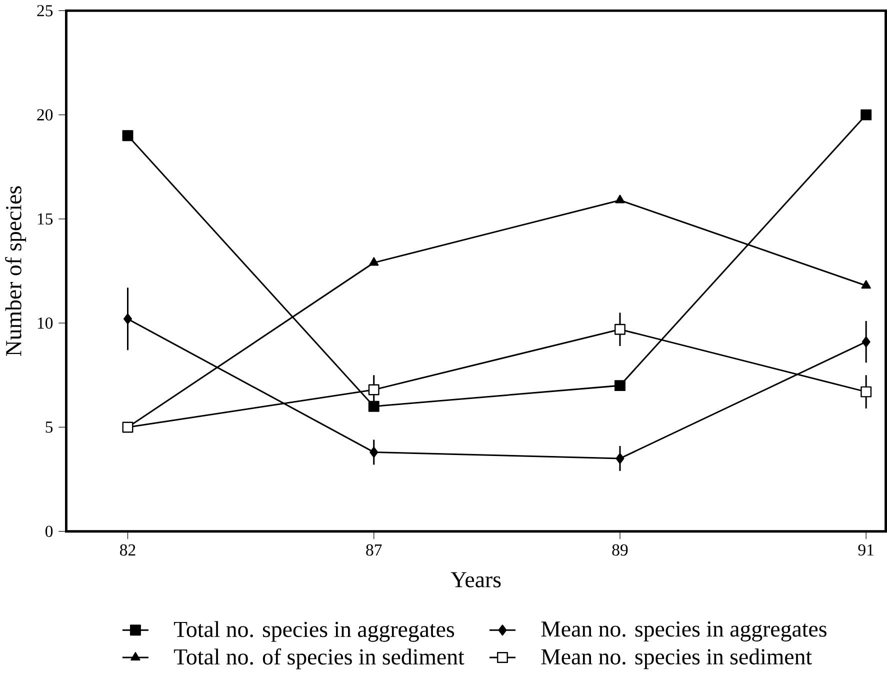  I want to click on x-tick-label: 89, so click(620, 550).